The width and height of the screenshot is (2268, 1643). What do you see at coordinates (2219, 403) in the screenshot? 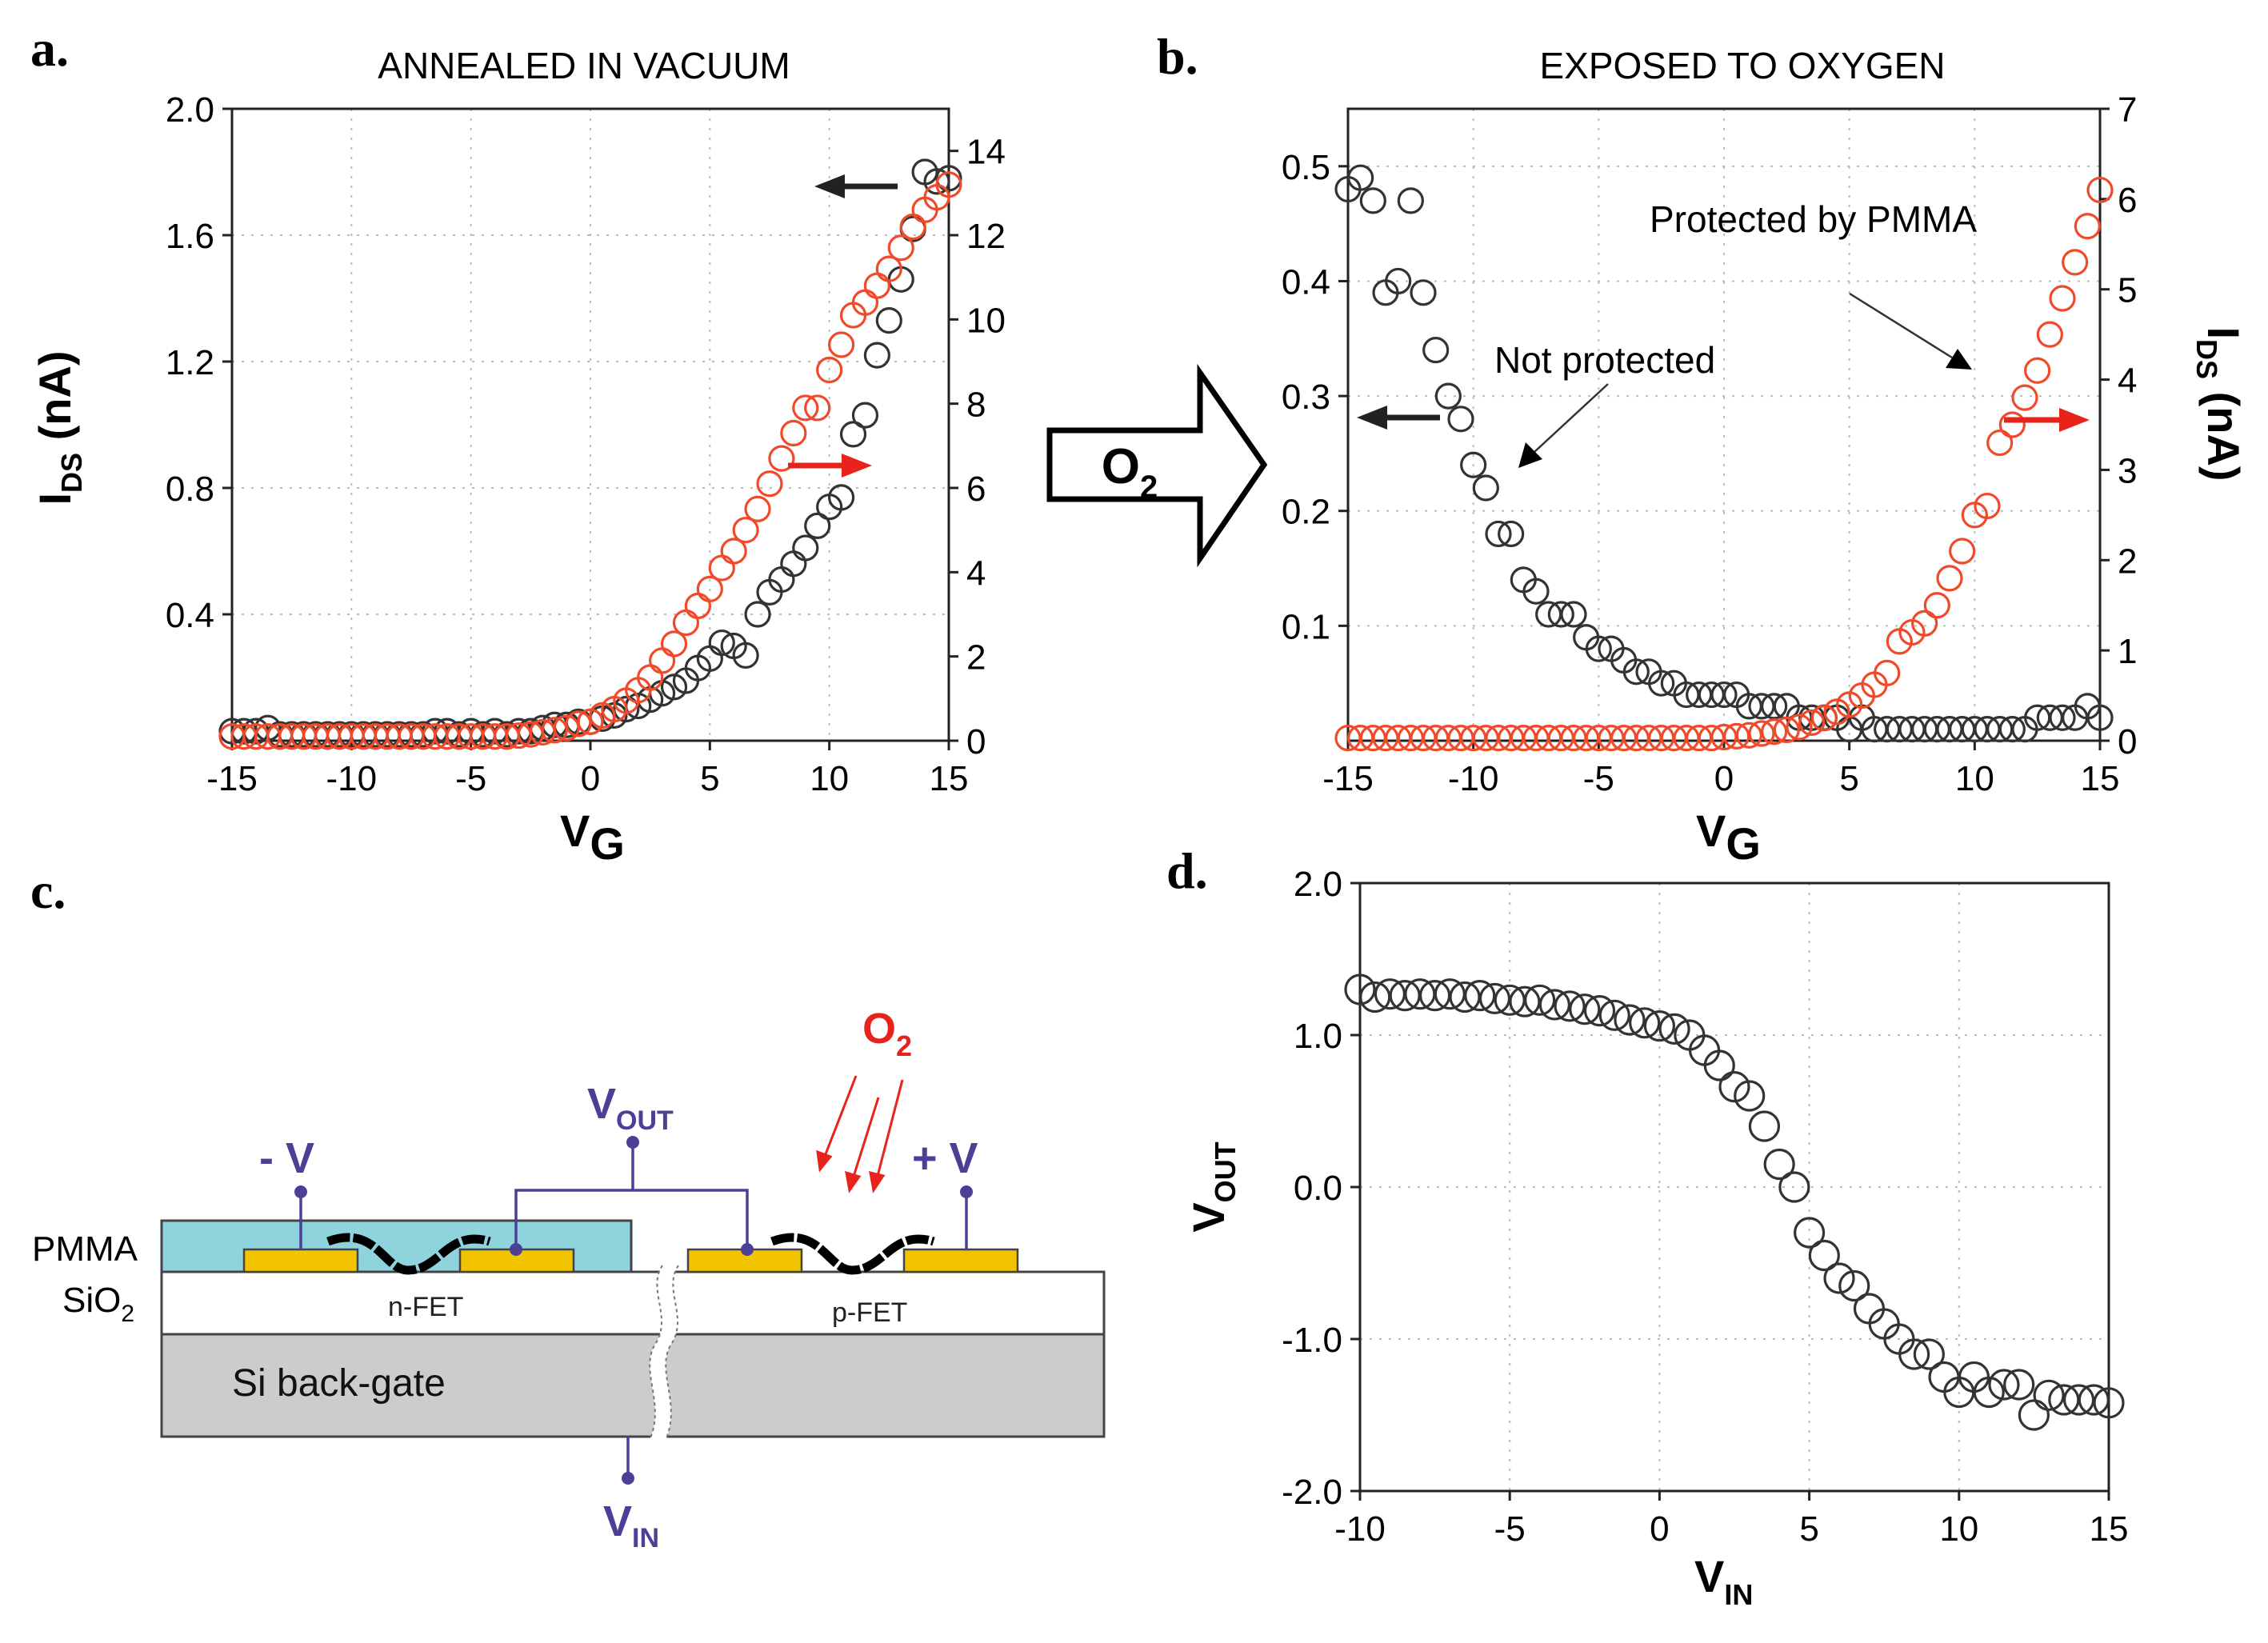
I see `chart-b-ylabel: IDS (nA)` at bounding box center [2219, 403].